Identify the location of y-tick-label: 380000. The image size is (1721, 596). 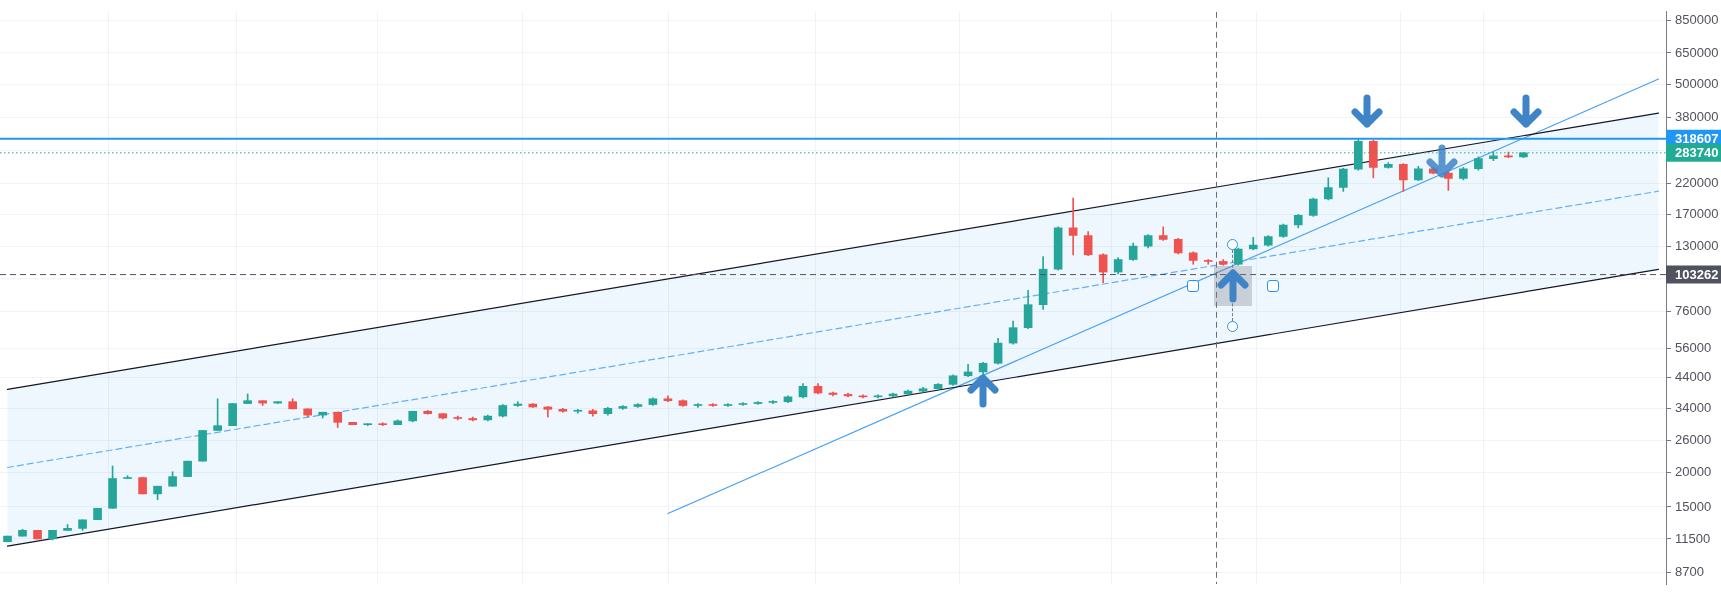
(1697, 117).